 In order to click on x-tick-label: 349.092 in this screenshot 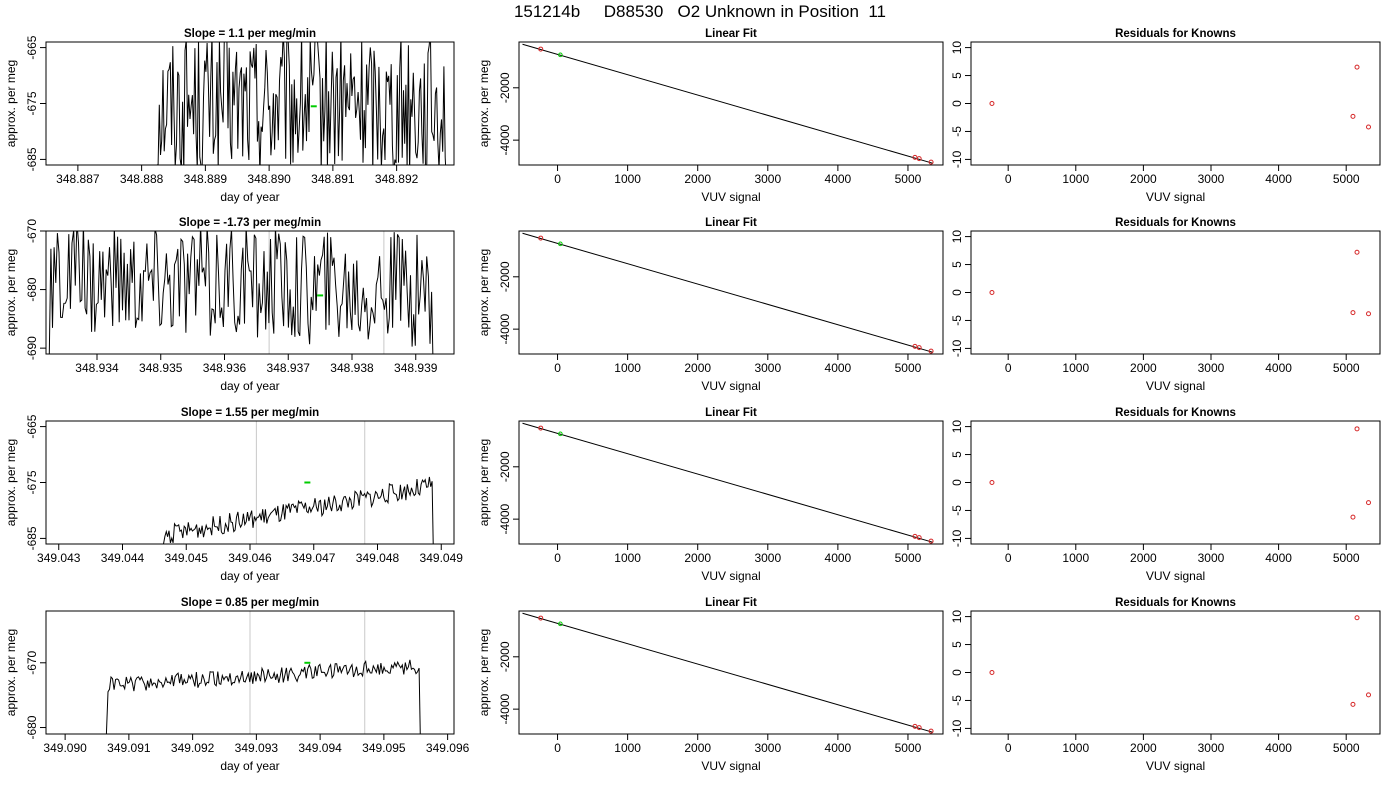, I will do `click(193, 748)`.